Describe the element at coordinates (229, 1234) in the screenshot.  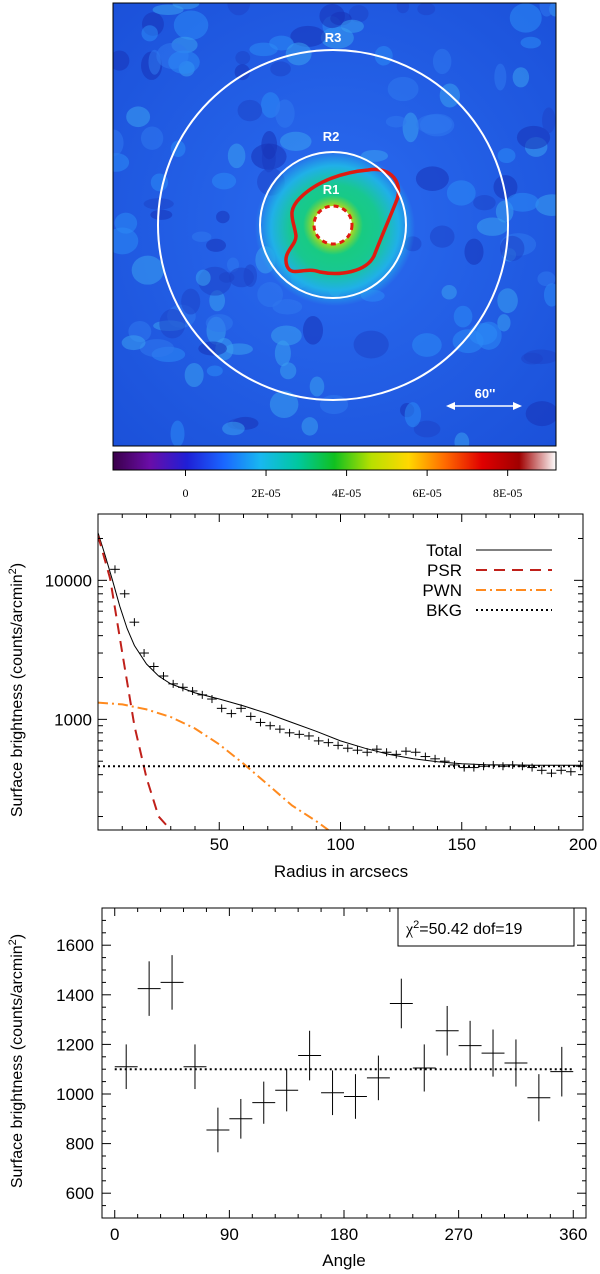
I see `angle-x-tick-label: 90` at that location.